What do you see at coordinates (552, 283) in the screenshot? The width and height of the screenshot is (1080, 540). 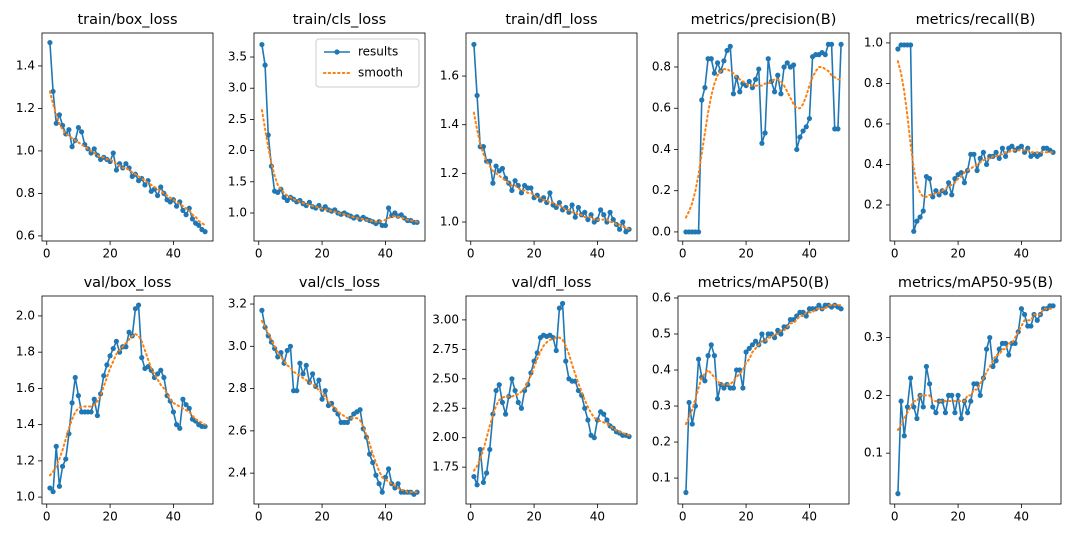 I see `subplot-title: val/dfl_loss` at bounding box center [552, 283].